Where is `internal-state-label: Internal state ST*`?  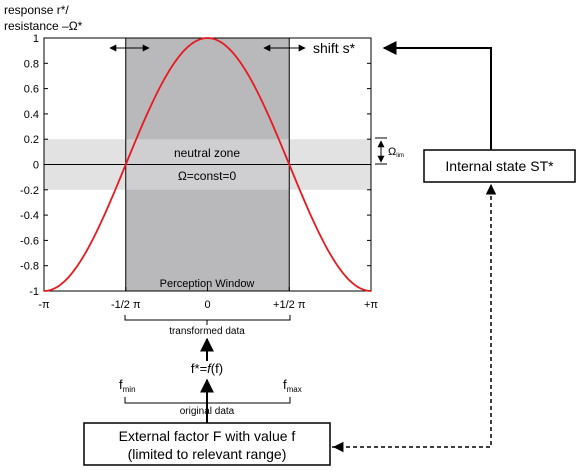
internal-state-label: Internal state ST* is located at coordinates (499, 166).